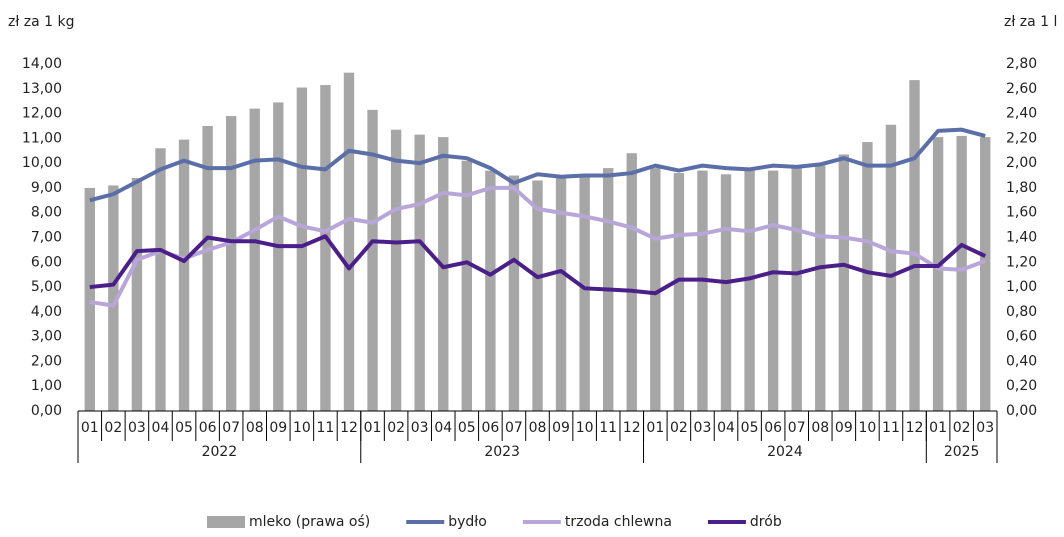 This screenshot has width=1064, height=537. Describe the element at coordinates (226, 522) in the screenshot. I see `legend-swatch` at that location.